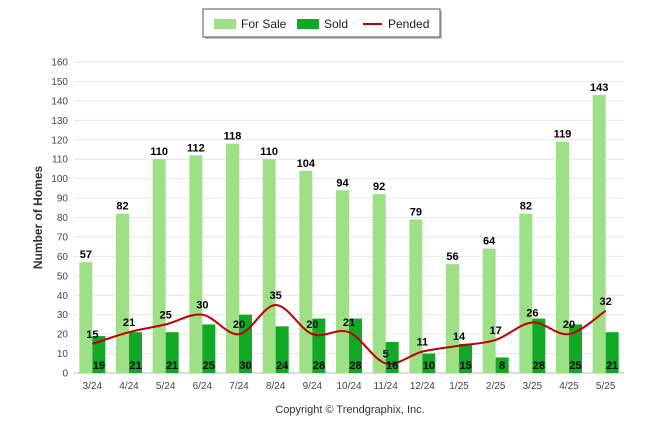 Image resolution: width=646 pixels, height=434 pixels. Describe the element at coordinates (342, 183) in the screenshot. I see `label-for-sale: 94` at that location.